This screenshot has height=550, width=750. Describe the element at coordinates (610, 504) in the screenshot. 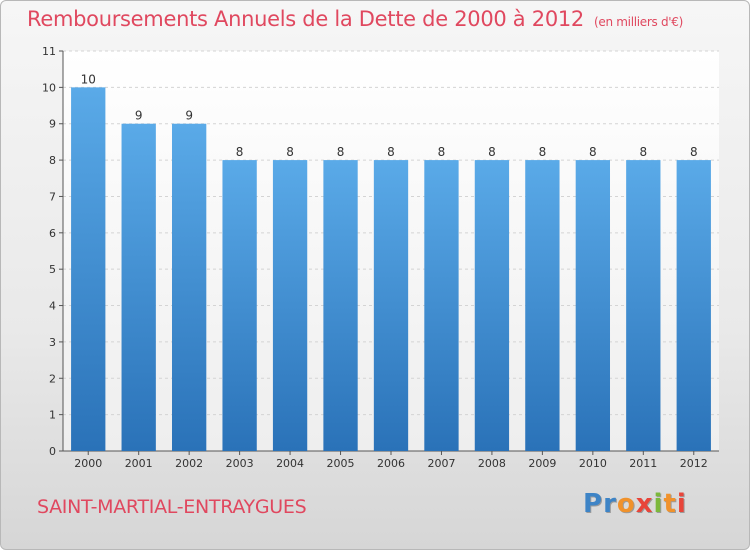

I see `logo-letter: r` at that location.